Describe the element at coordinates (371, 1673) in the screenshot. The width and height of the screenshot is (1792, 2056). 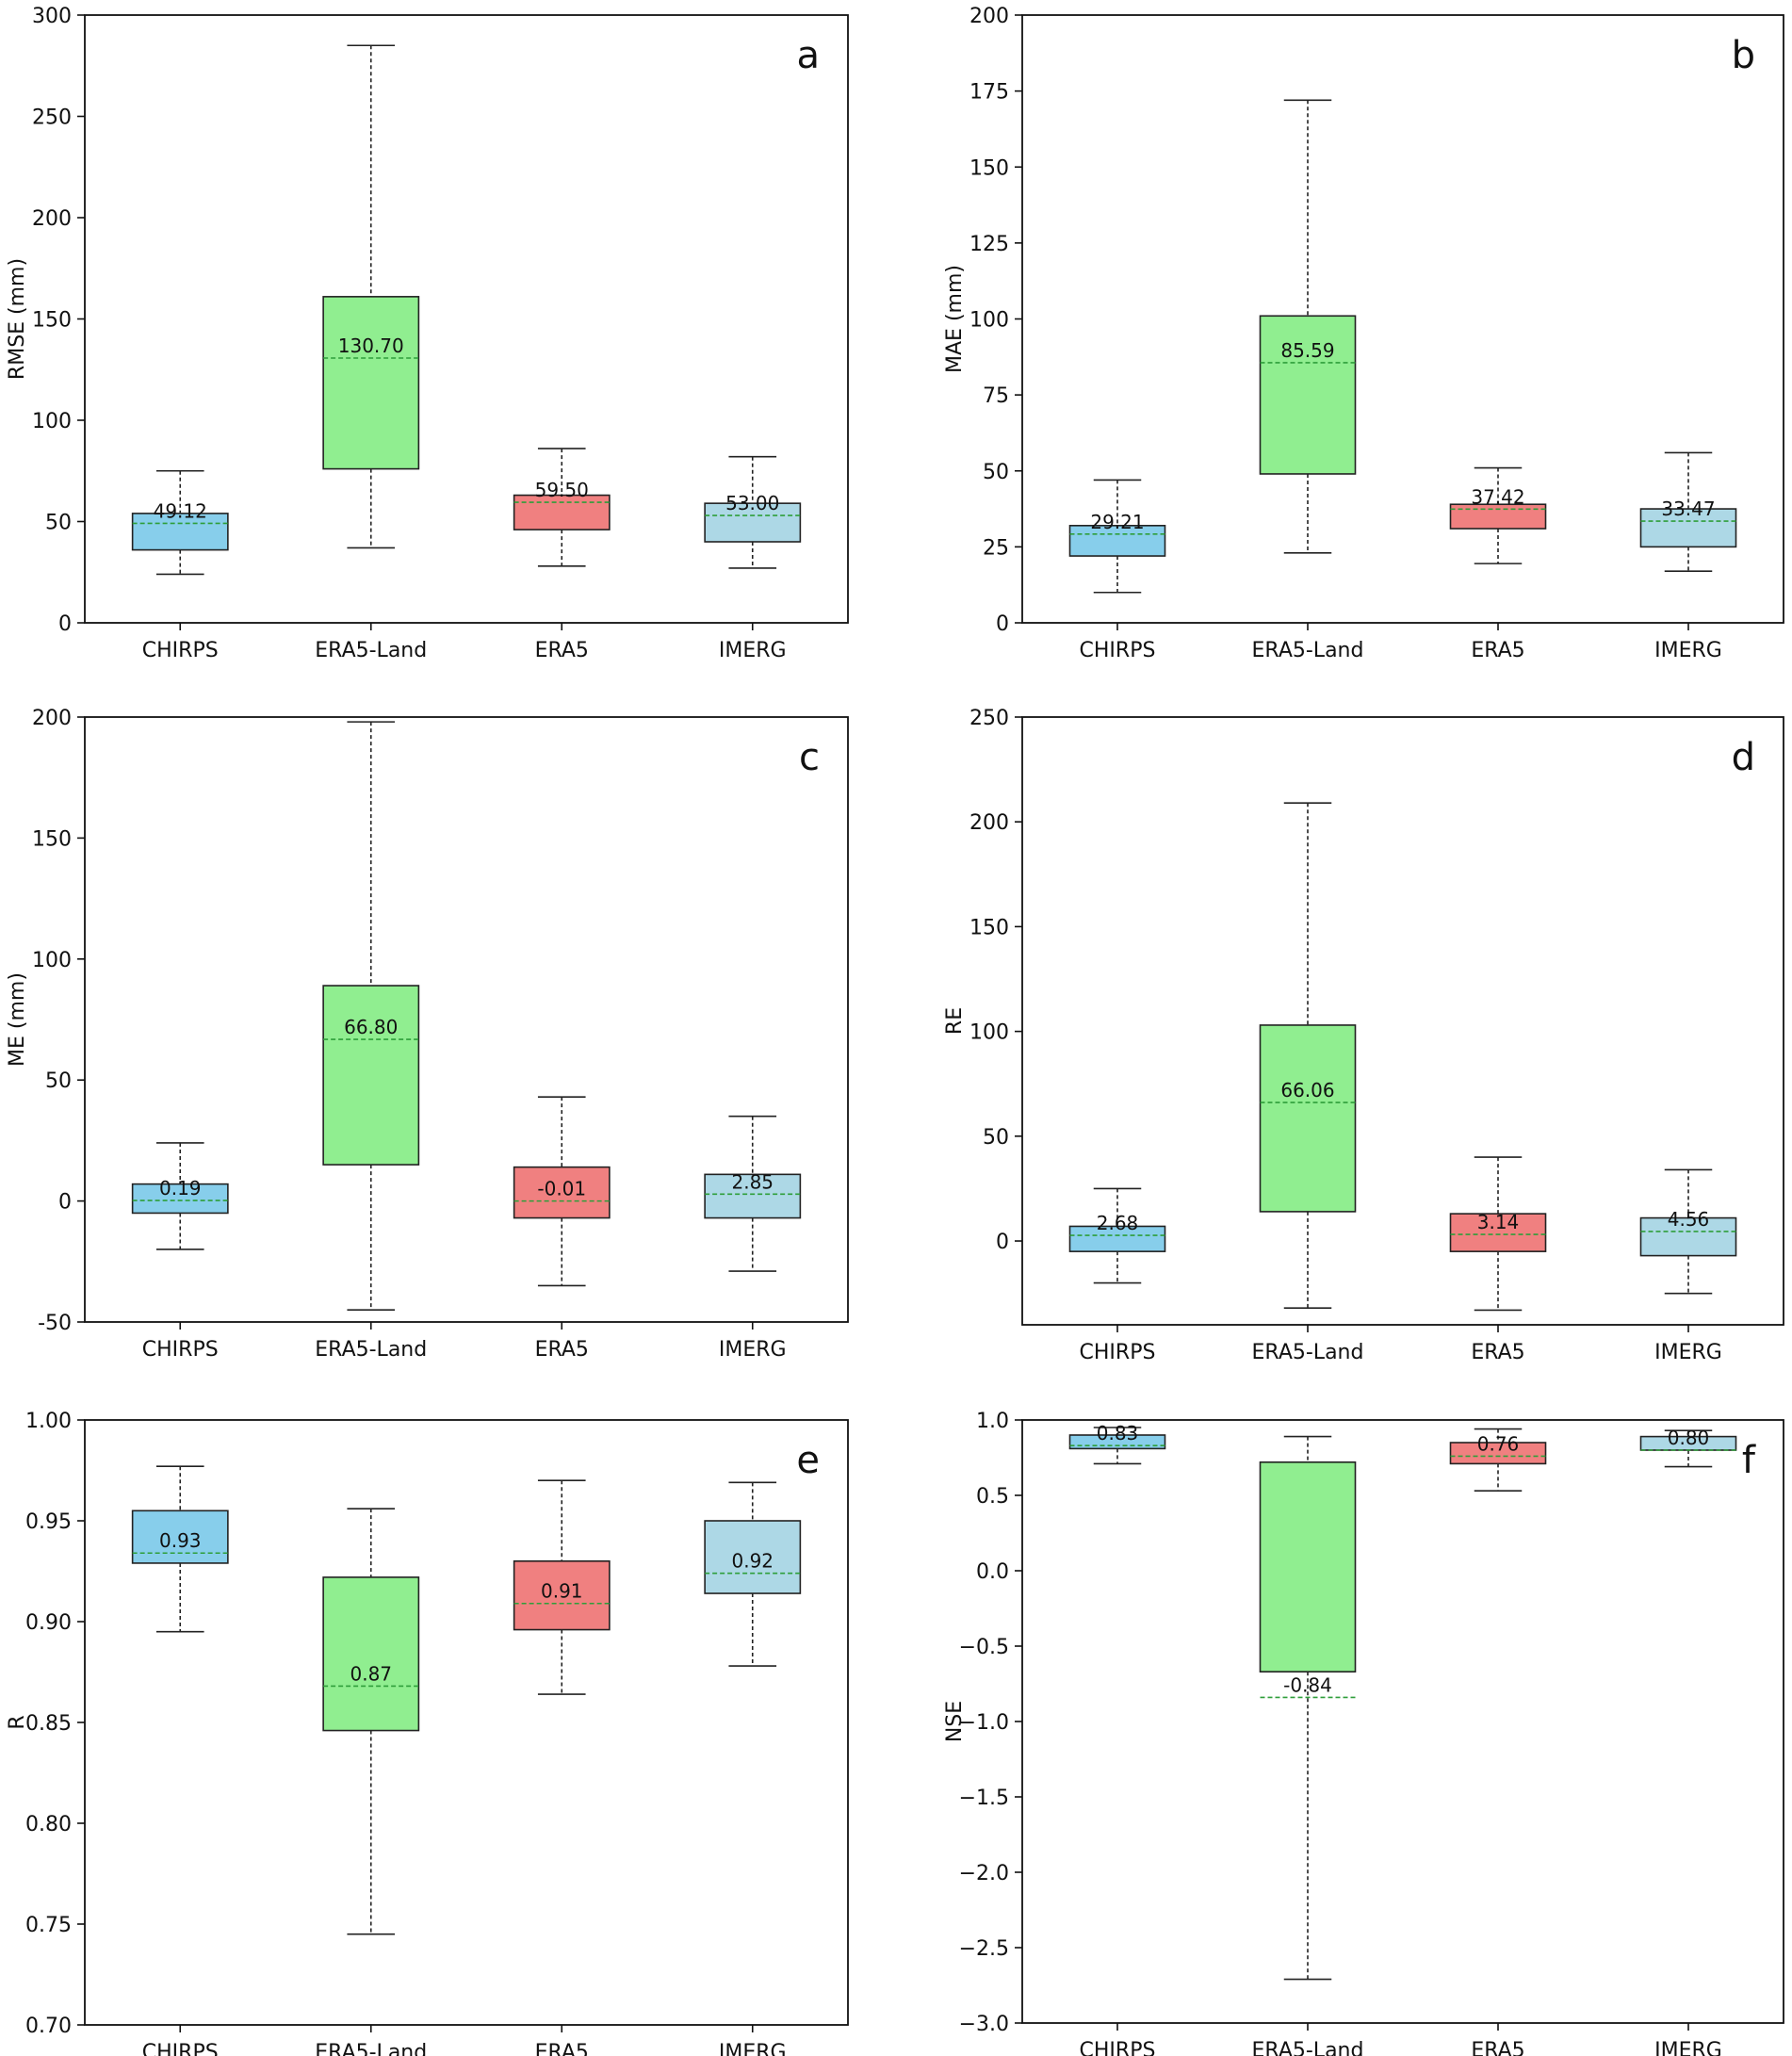
I see `mean-label: 0.87` at that location.